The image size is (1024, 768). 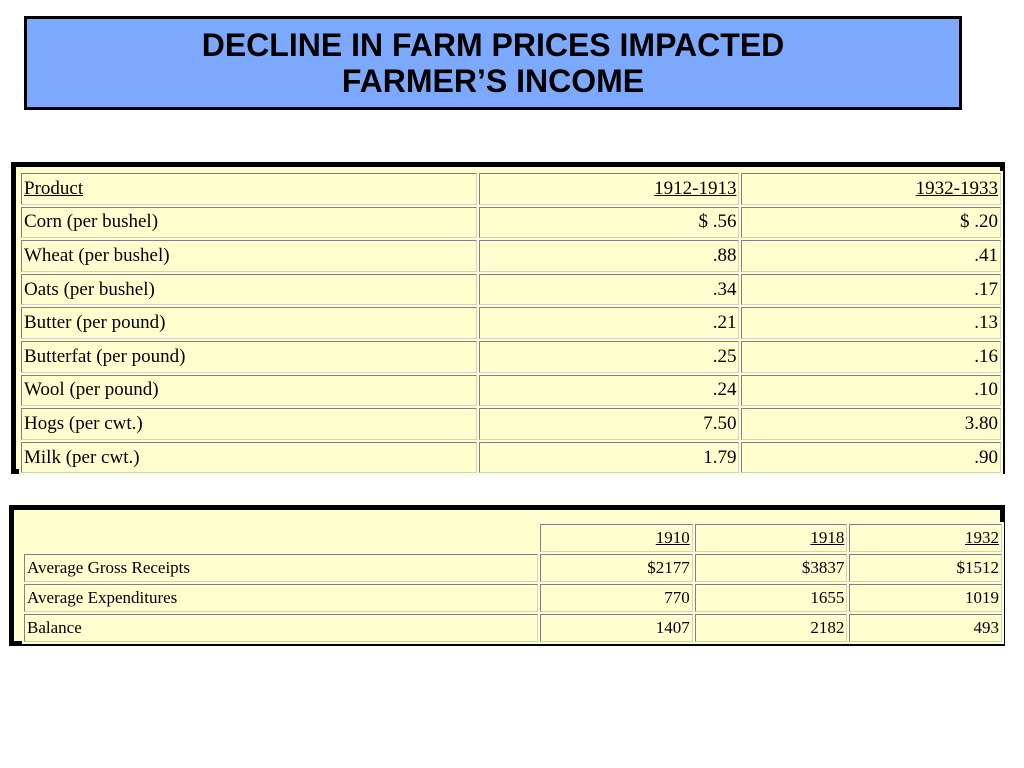 I want to click on table-row: Average Expenditures 770 1655 1019, so click(x=513, y=598).